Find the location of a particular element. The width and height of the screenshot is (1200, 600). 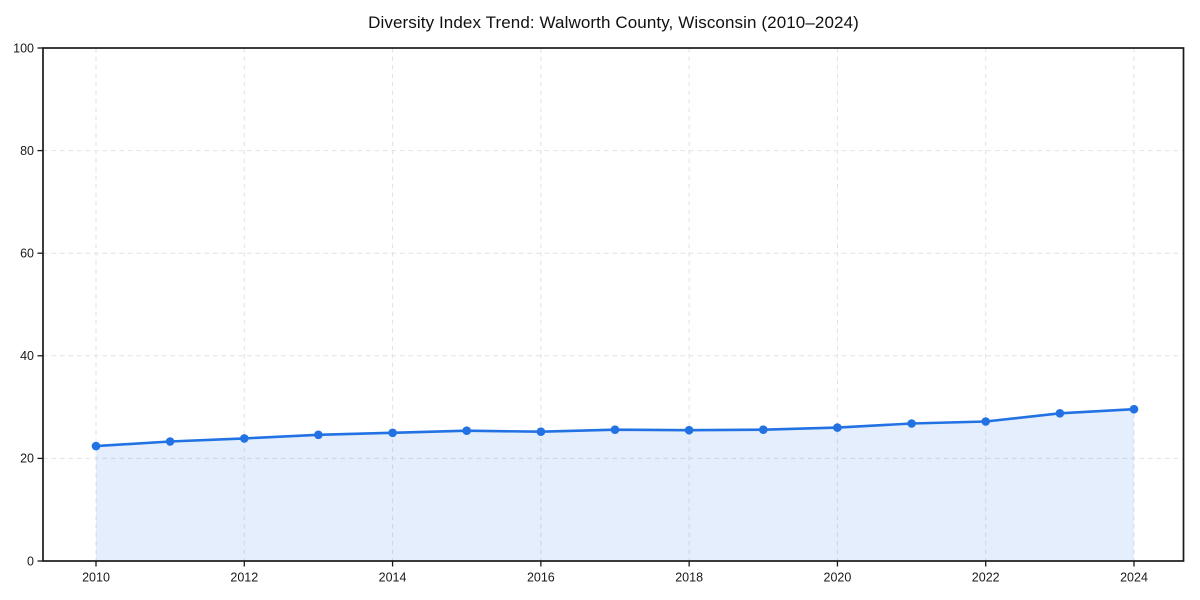

data-point-2018 is located at coordinates (689, 430).